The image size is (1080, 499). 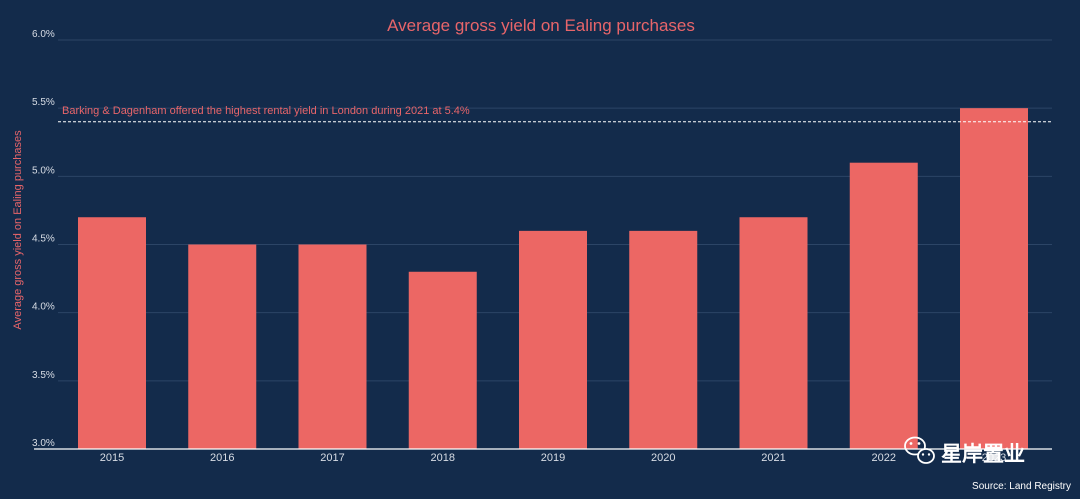 What do you see at coordinates (332, 346) in the screenshot?
I see `bar-2017` at bounding box center [332, 346].